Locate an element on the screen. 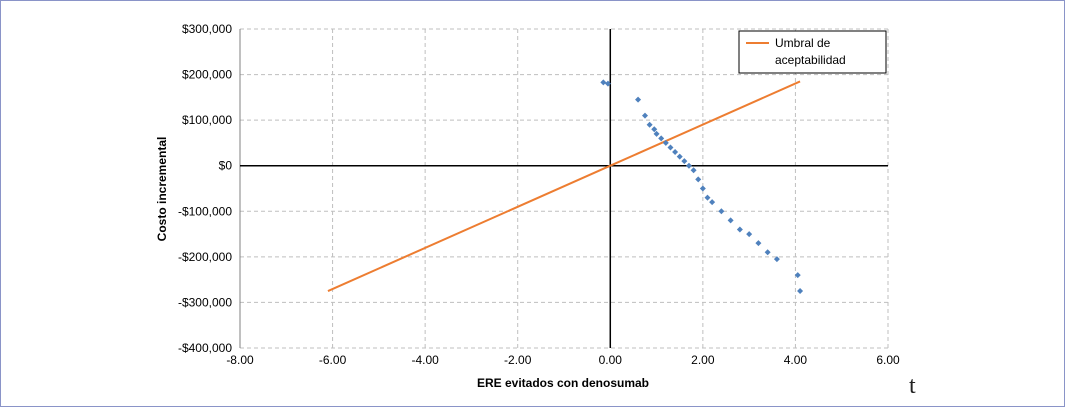  stray-glyph: t is located at coordinates (912, 386).